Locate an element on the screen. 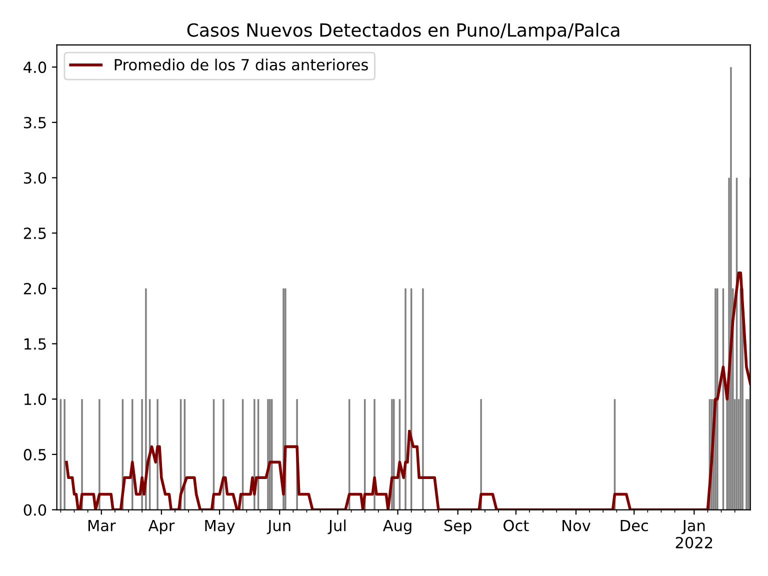  x-tick-label: Apr is located at coordinates (161, 527).